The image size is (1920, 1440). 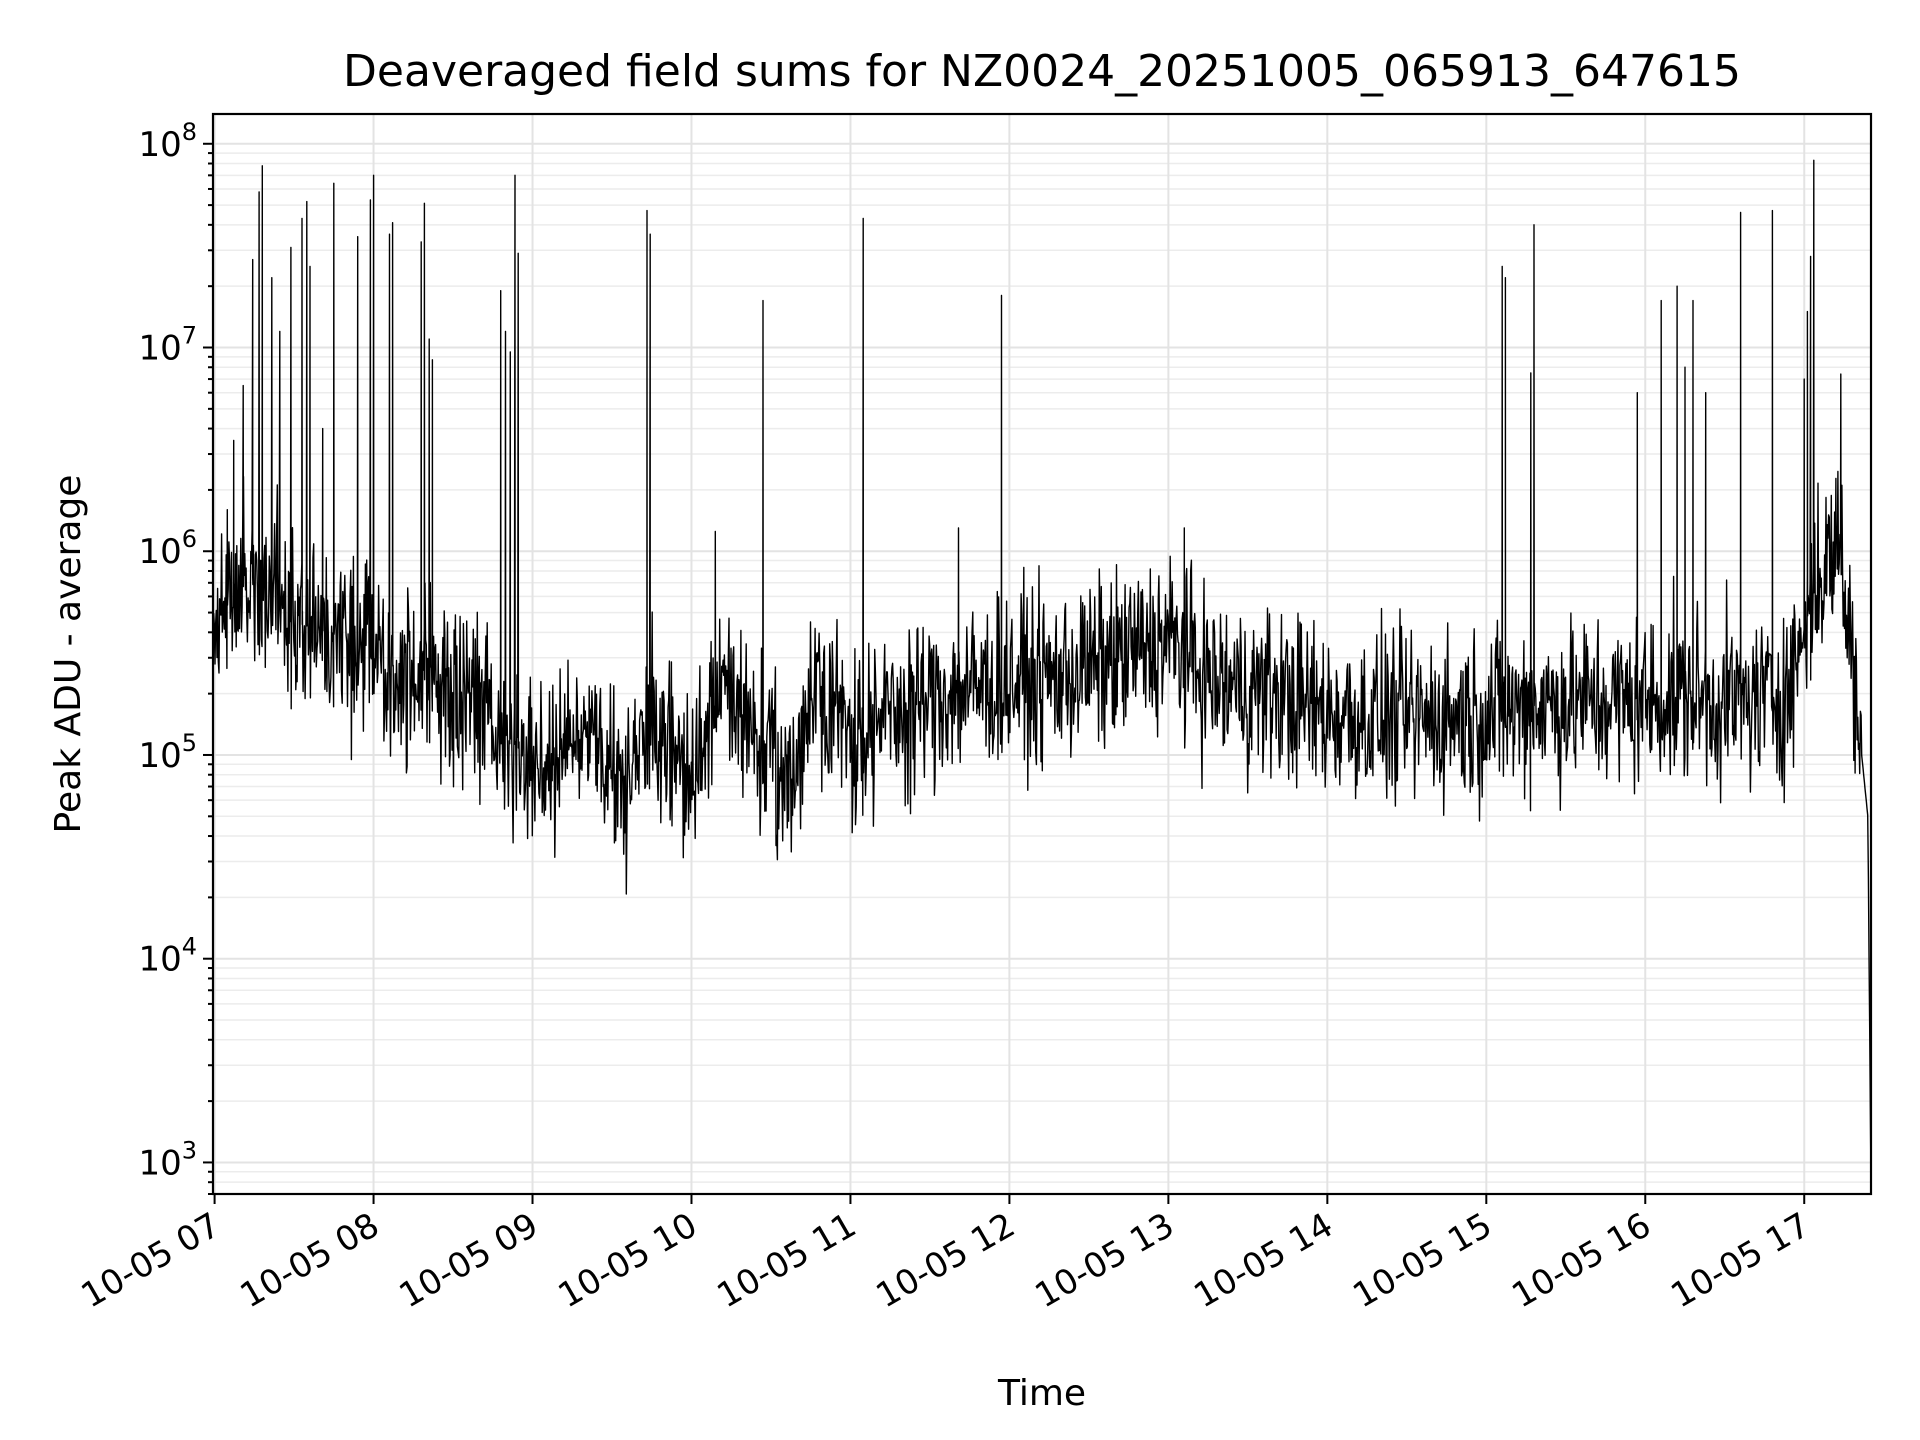 What do you see at coordinates (1581, 1260) in the screenshot?
I see `x-tick-label: 10-05 16` at bounding box center [1581, 1260].